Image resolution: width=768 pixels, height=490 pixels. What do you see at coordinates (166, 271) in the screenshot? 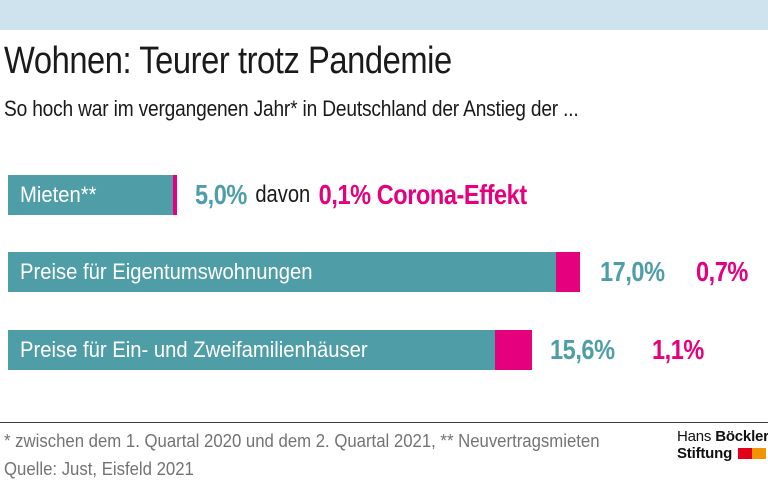
I see `bar-label: Preise für Eigentumswohnungen` at bounding box center [166, 271].